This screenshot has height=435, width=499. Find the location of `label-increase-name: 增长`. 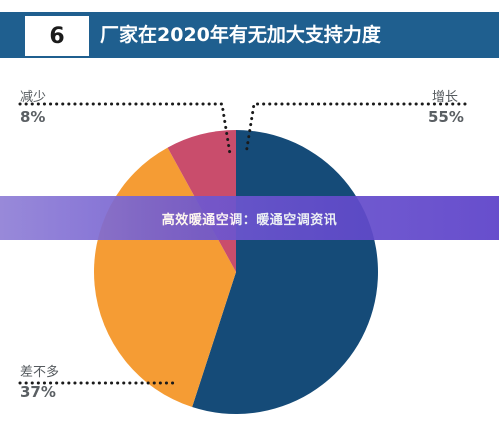

label-increase-name: 增长 is located at coordinates (445, 97).